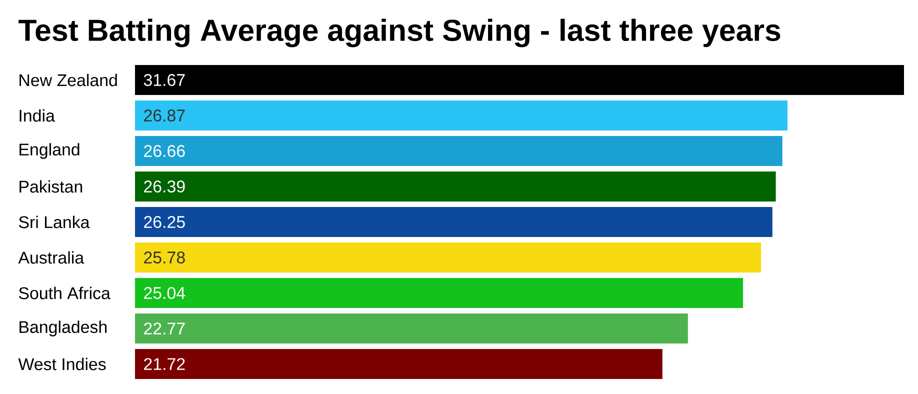  Describe the element at coordinates (64, 293) in the screenshot. I see `y-tick-label: South Africa` at that location.